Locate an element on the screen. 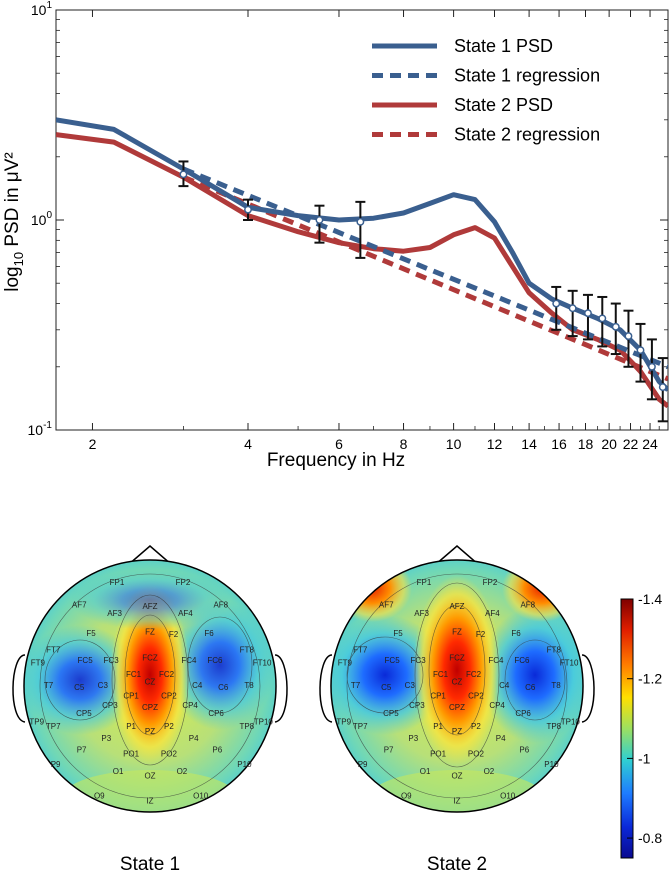 The height and width of the screenshot is (875, 671). electrode-fcz: FCZ is located at coordinates (150, 658).